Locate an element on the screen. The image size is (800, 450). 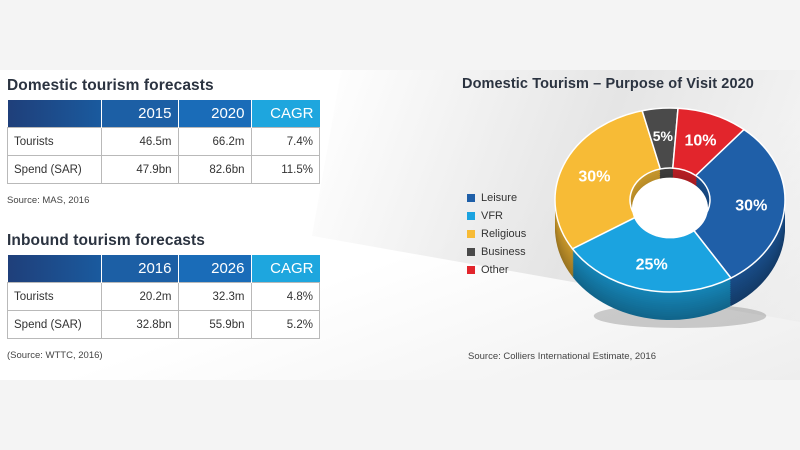
table-cell: 32.8bn is located at coordinates (139, 324).